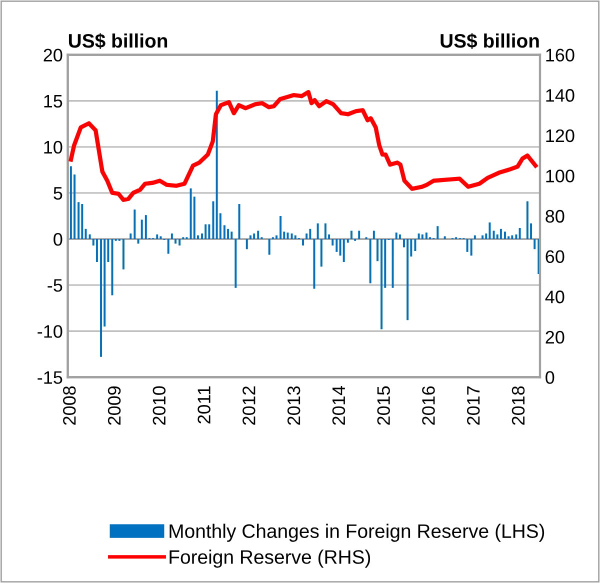  I want to click on y2-tick-label: 0, so click(550, 377).